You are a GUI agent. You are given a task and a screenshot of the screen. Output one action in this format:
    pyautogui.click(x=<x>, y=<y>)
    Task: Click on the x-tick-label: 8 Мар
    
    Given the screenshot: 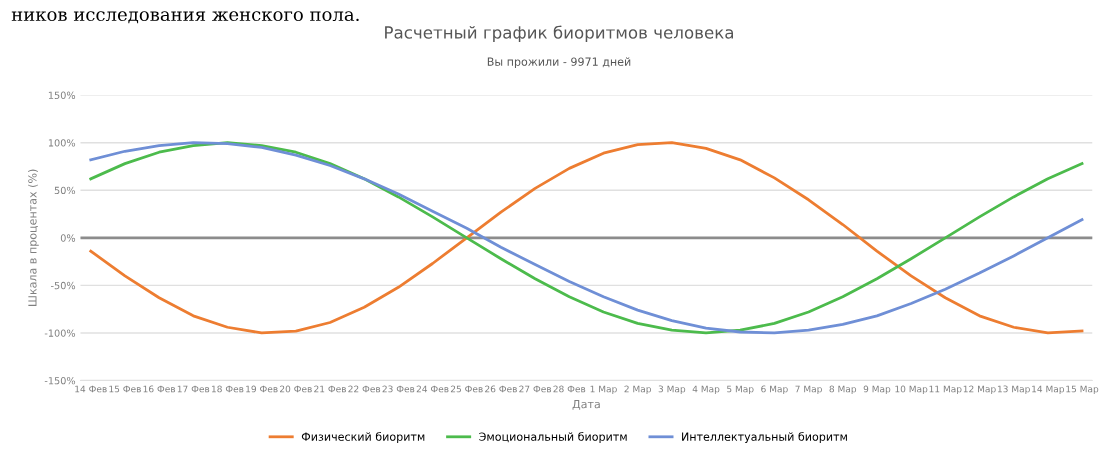 What is the action you would take?
    pyautogui.click(x=843, y=390)
    